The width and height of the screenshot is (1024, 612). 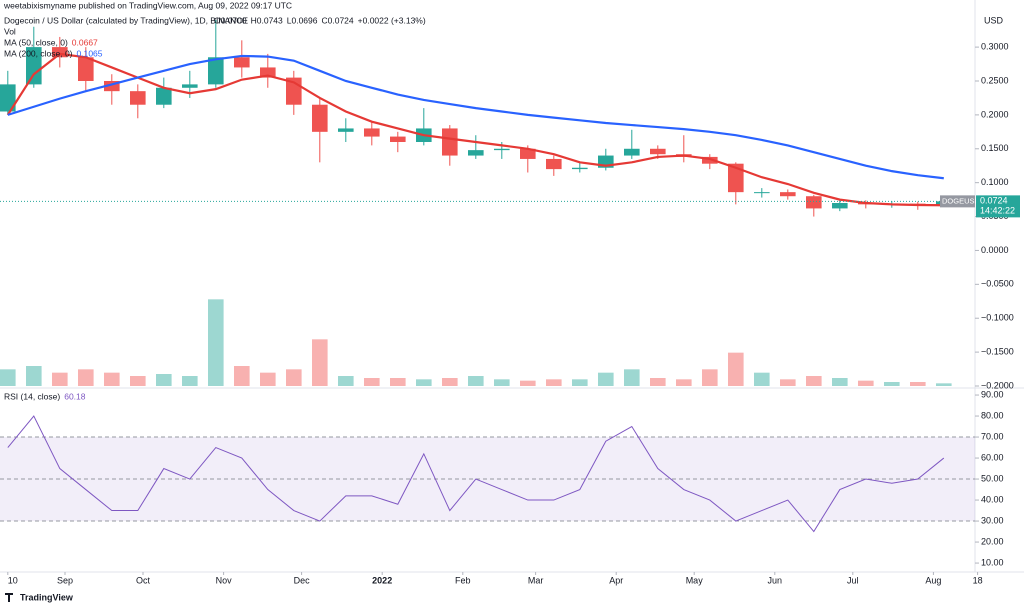 What do you see at coordinates (978, 580) in the screenshot?
I see `x-tick-label: 18` at bounding box center [978, 580].